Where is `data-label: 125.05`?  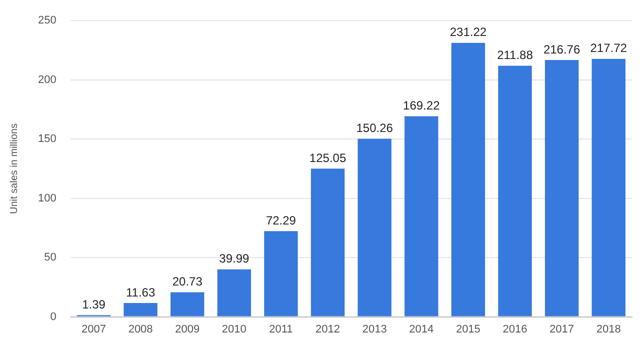 data-label: 125.05 is located at coordinates (327, 157).